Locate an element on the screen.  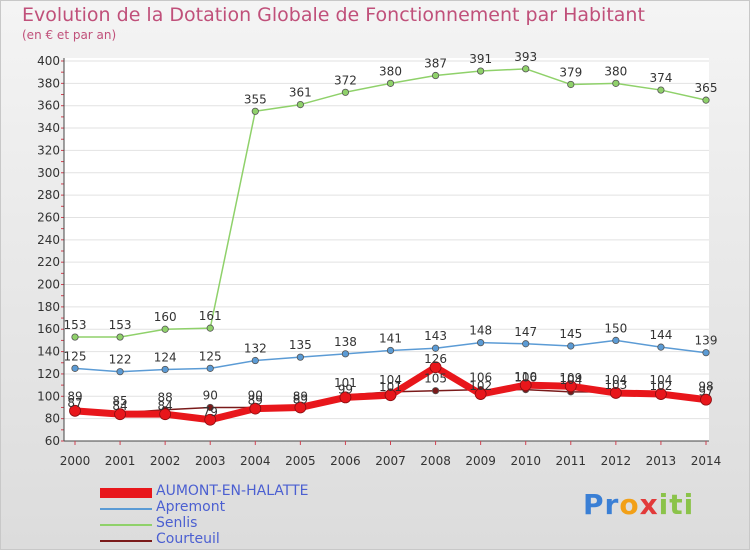
data-label: 103 is located at coordinates (615, 385).